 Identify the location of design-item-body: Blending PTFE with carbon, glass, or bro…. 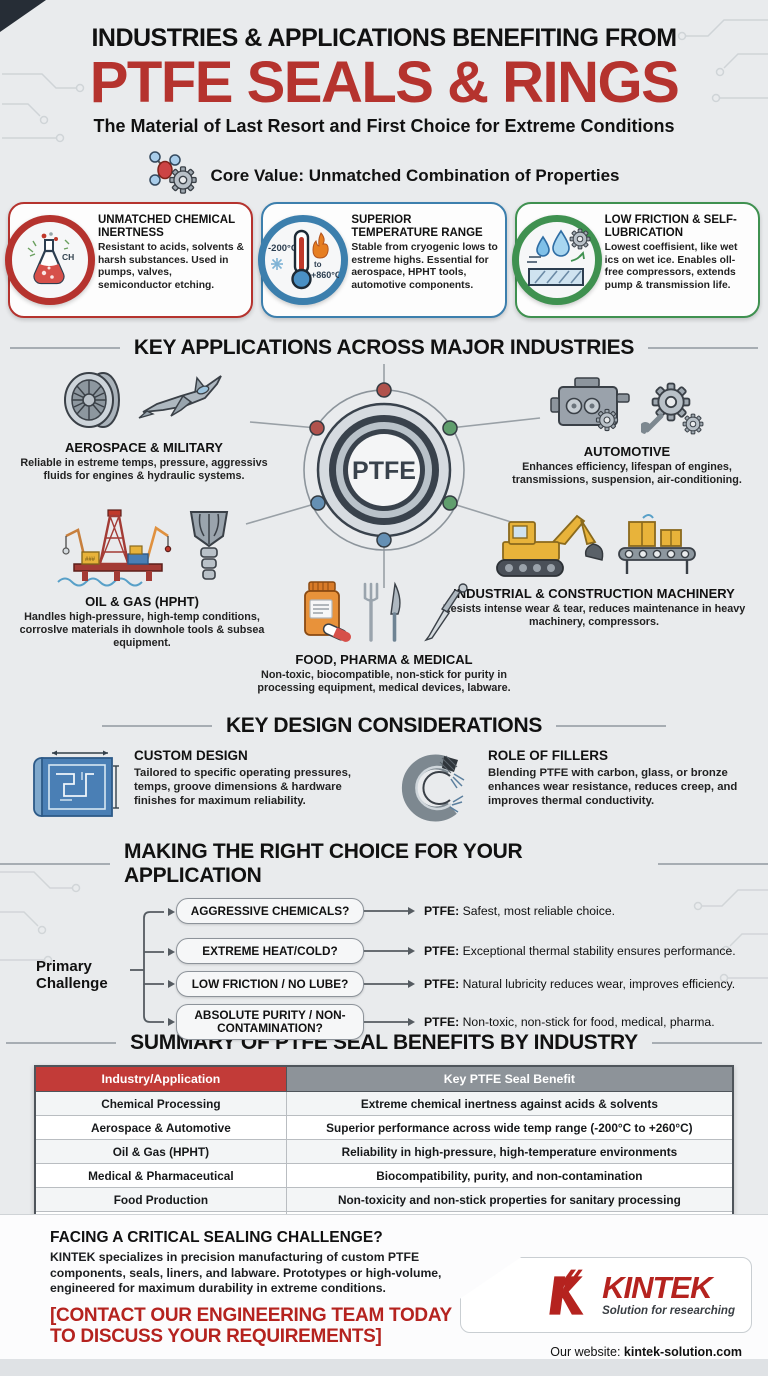
(613, 787).